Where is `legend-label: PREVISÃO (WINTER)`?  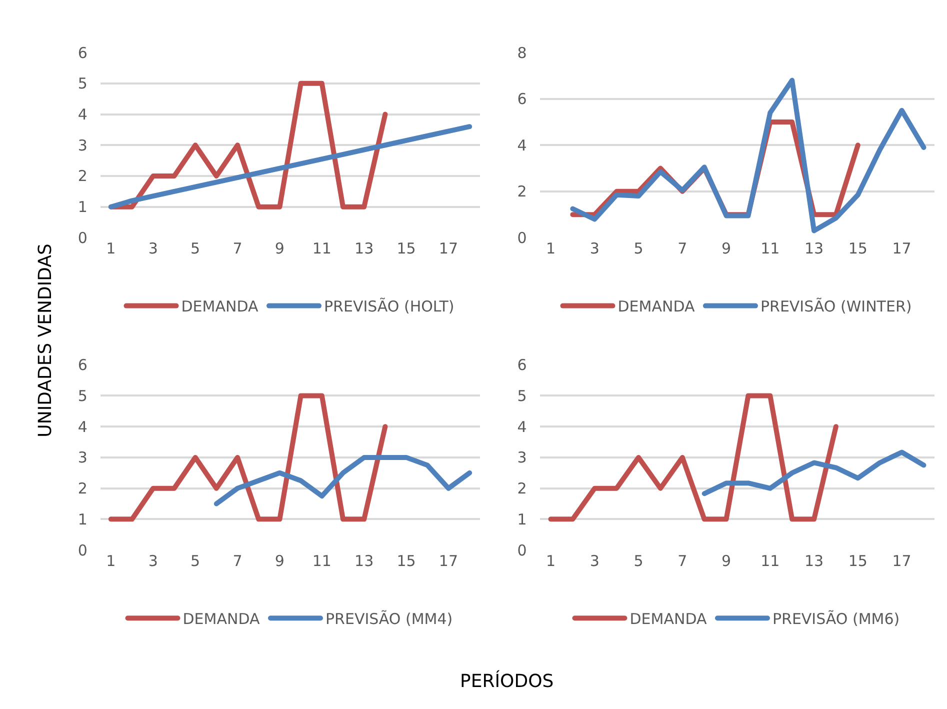
legend-label: PREVISÃO (WINTER) is located at coordinates (836, 307).